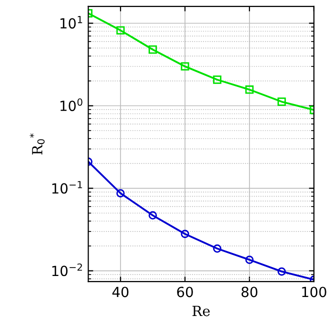 The height and width of the screenshot is (320, 327). Describe the element at coordinates (71, 105) in the screenshot. I see `y-tick-label: 10$^{0}$` at that location.